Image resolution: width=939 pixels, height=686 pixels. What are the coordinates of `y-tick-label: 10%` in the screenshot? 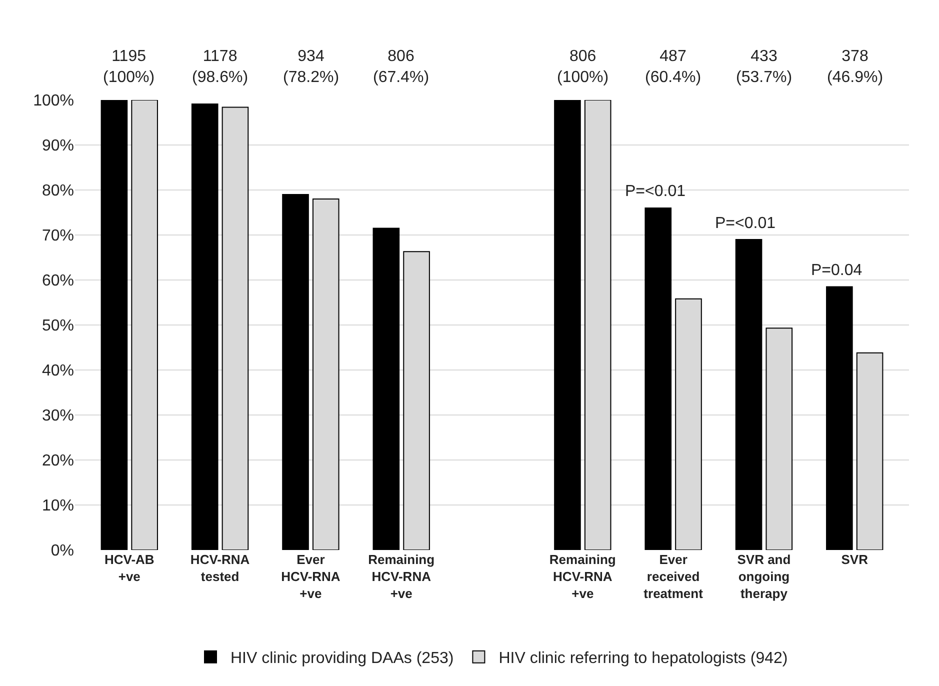 It's located at (58, 506).